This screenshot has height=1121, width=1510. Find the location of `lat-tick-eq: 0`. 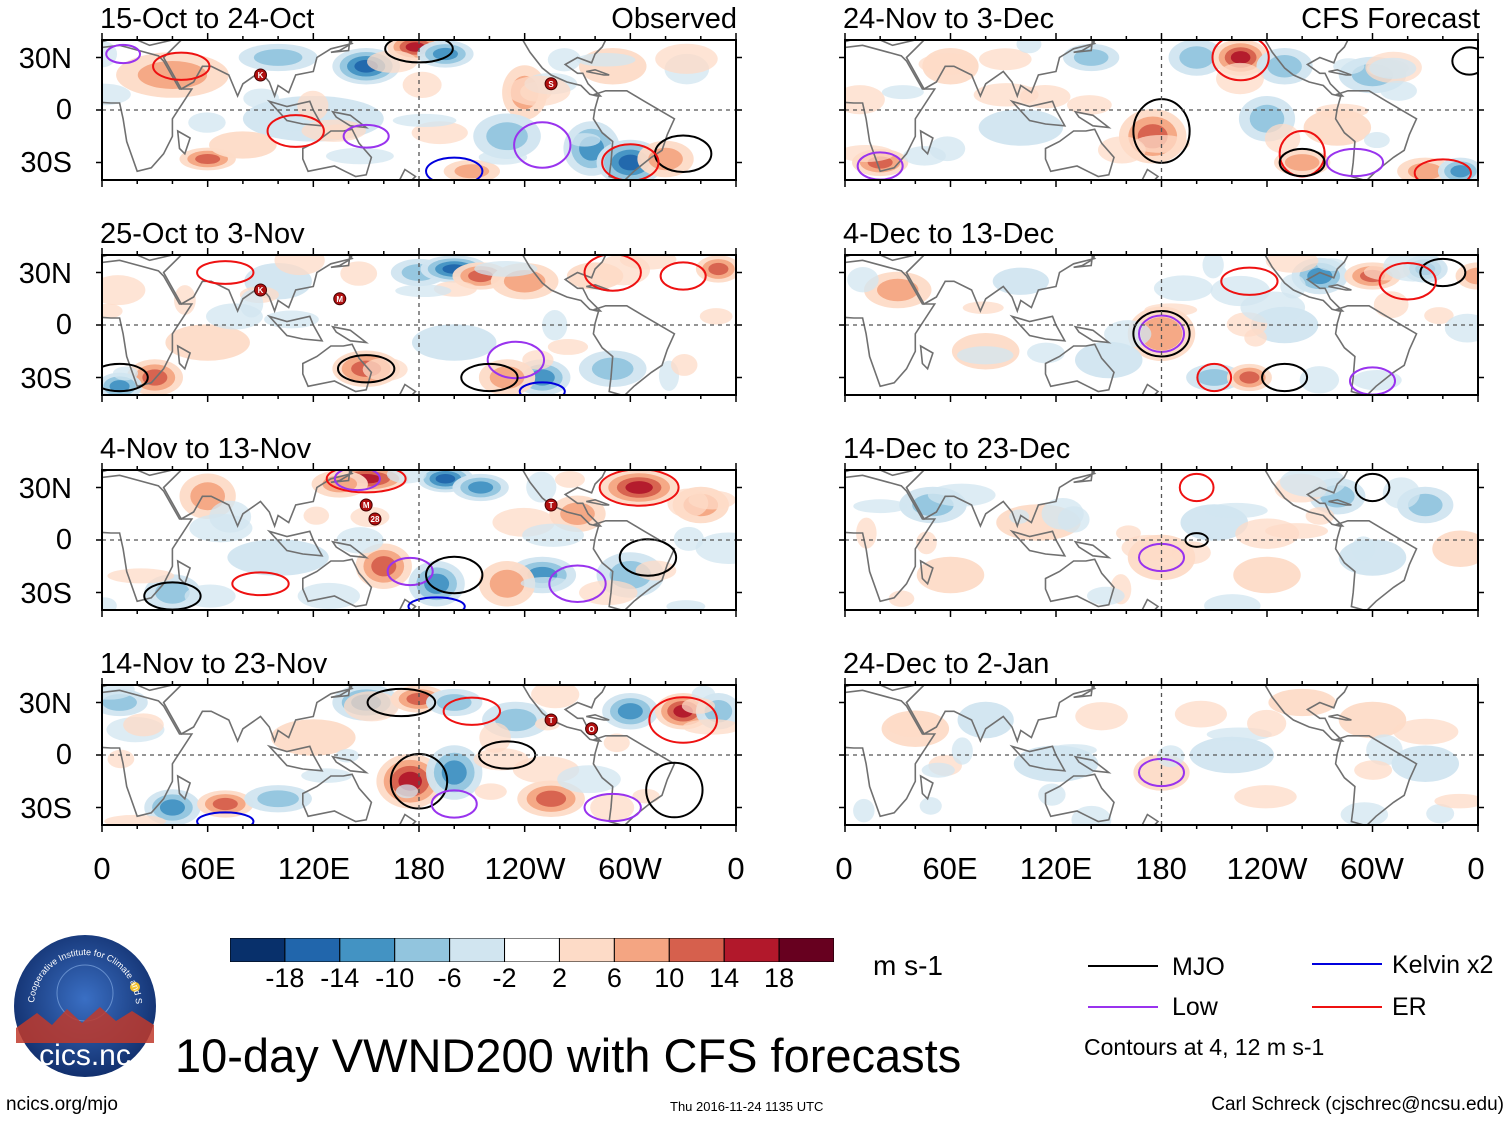

lat-tick-eq: 0 is located at coordinates (63, 540).